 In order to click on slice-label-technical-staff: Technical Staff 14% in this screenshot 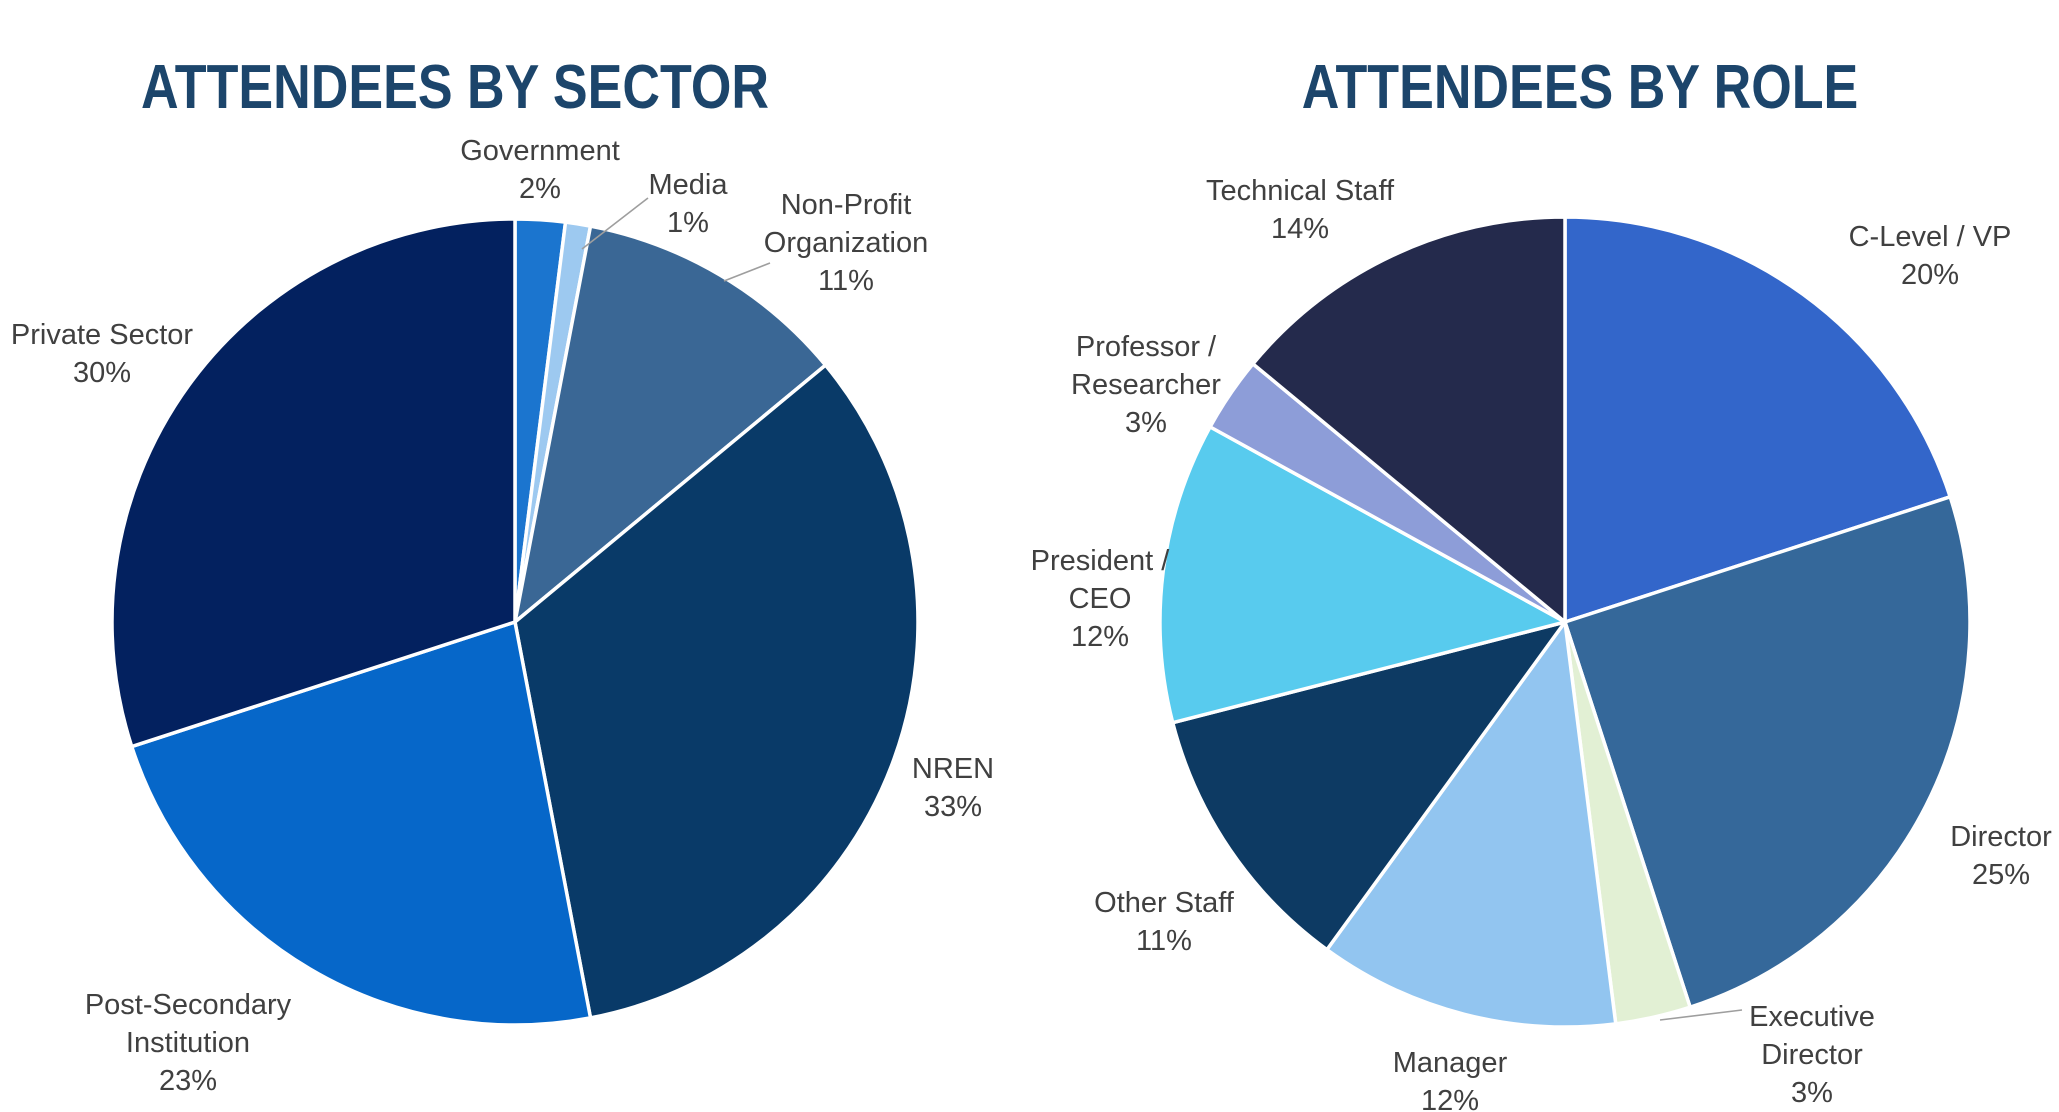, I will do `click(1300, 210)`.